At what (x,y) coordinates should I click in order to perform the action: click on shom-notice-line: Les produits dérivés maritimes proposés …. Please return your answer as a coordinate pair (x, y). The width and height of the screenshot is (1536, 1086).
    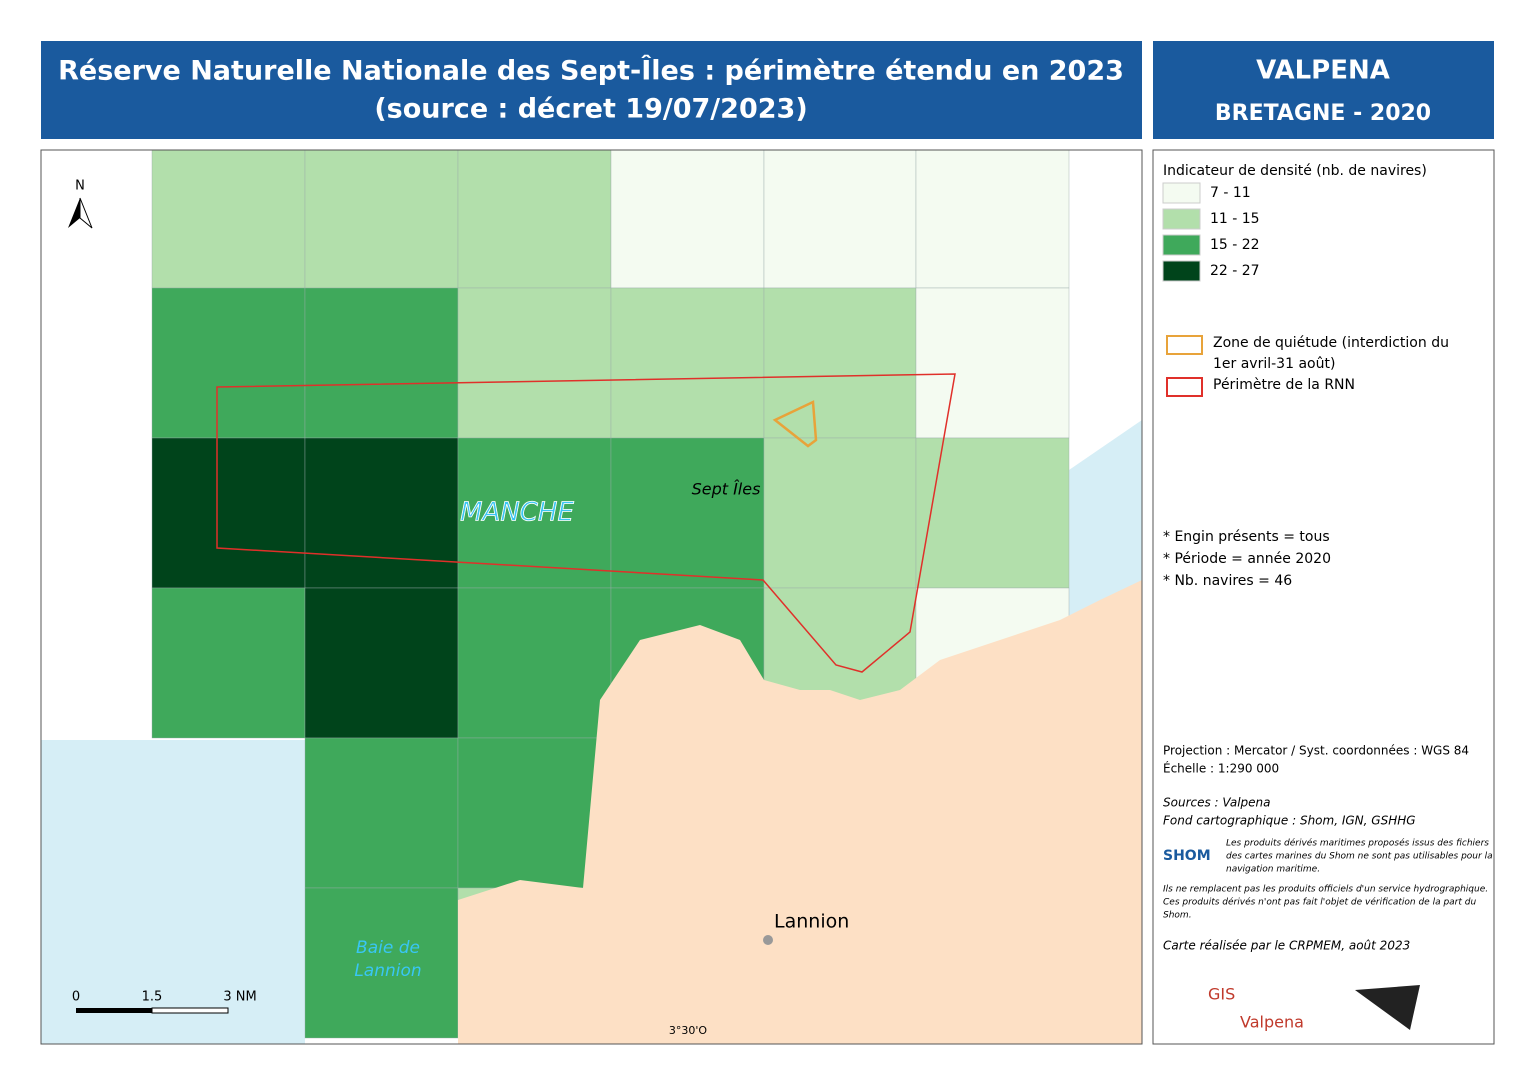
    Looking at the image, I should click on (1357, 843).